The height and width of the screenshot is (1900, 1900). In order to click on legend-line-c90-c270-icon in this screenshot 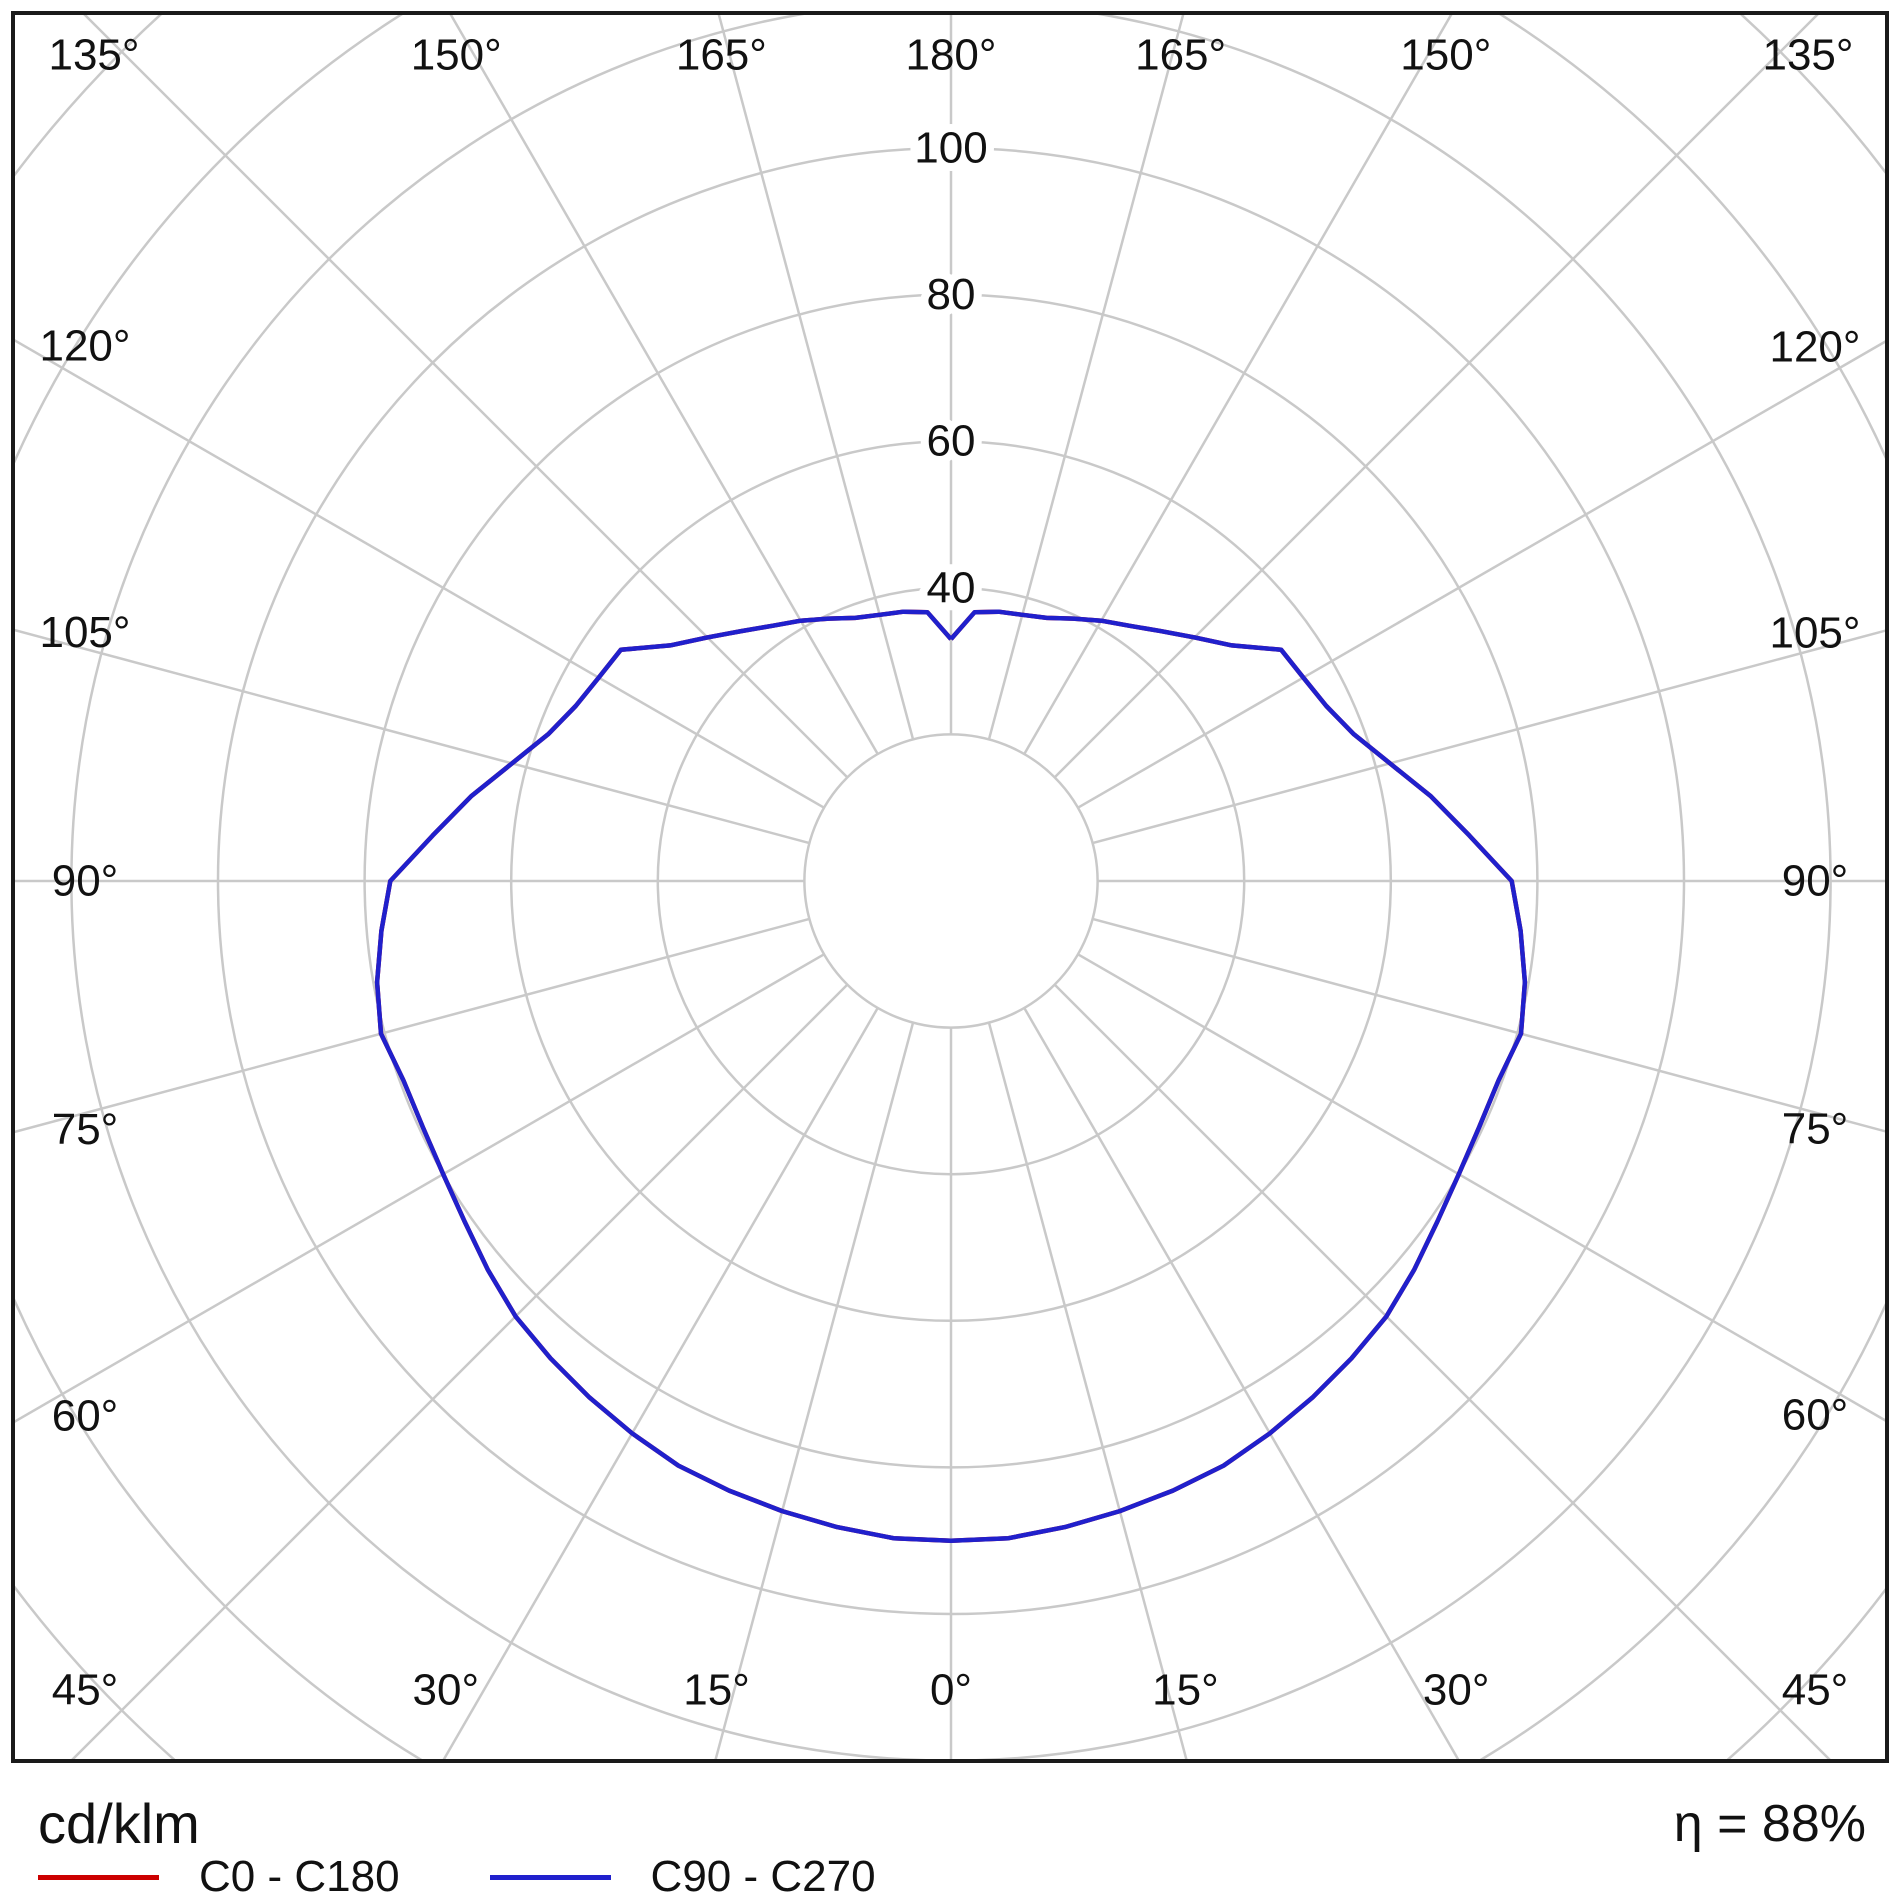, I will do `click(550, 1877)`.